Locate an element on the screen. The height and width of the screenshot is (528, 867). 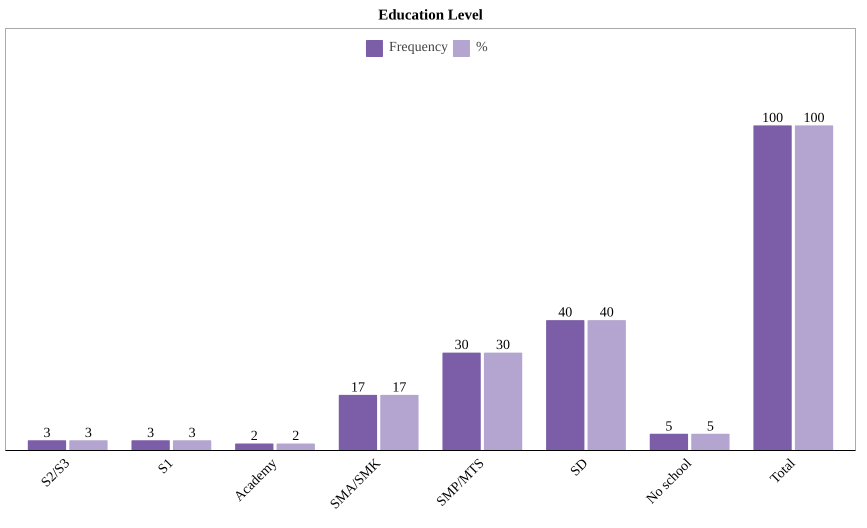
chart-title: Education Level is located at coordinates (430, 16).